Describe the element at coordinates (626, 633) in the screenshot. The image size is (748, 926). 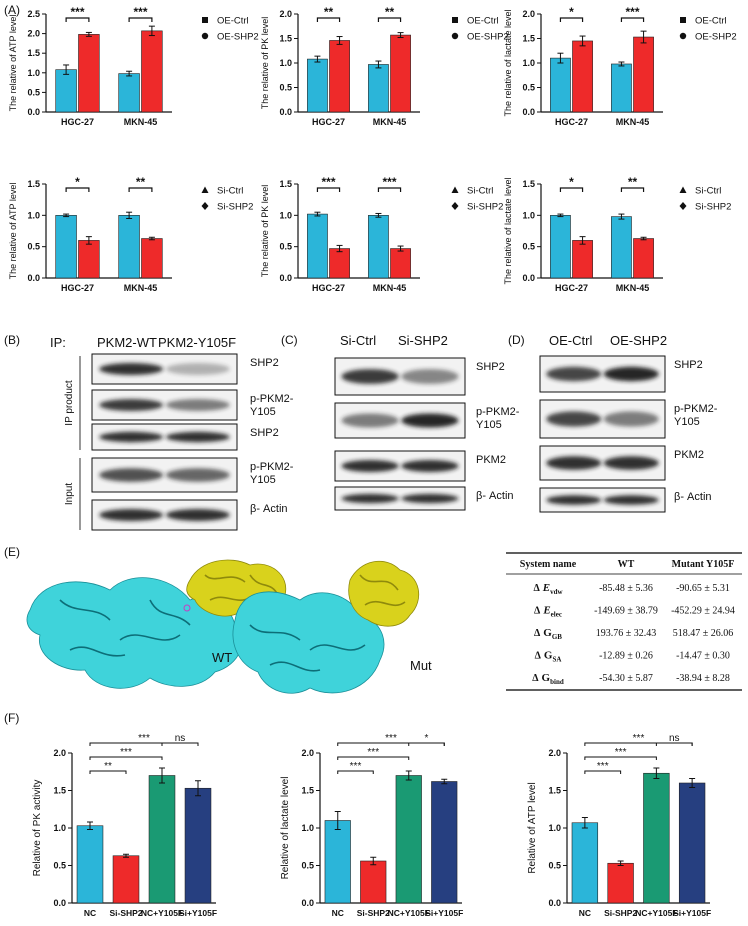
I see `table-cell: 193.76 ± 32.43` at that location.